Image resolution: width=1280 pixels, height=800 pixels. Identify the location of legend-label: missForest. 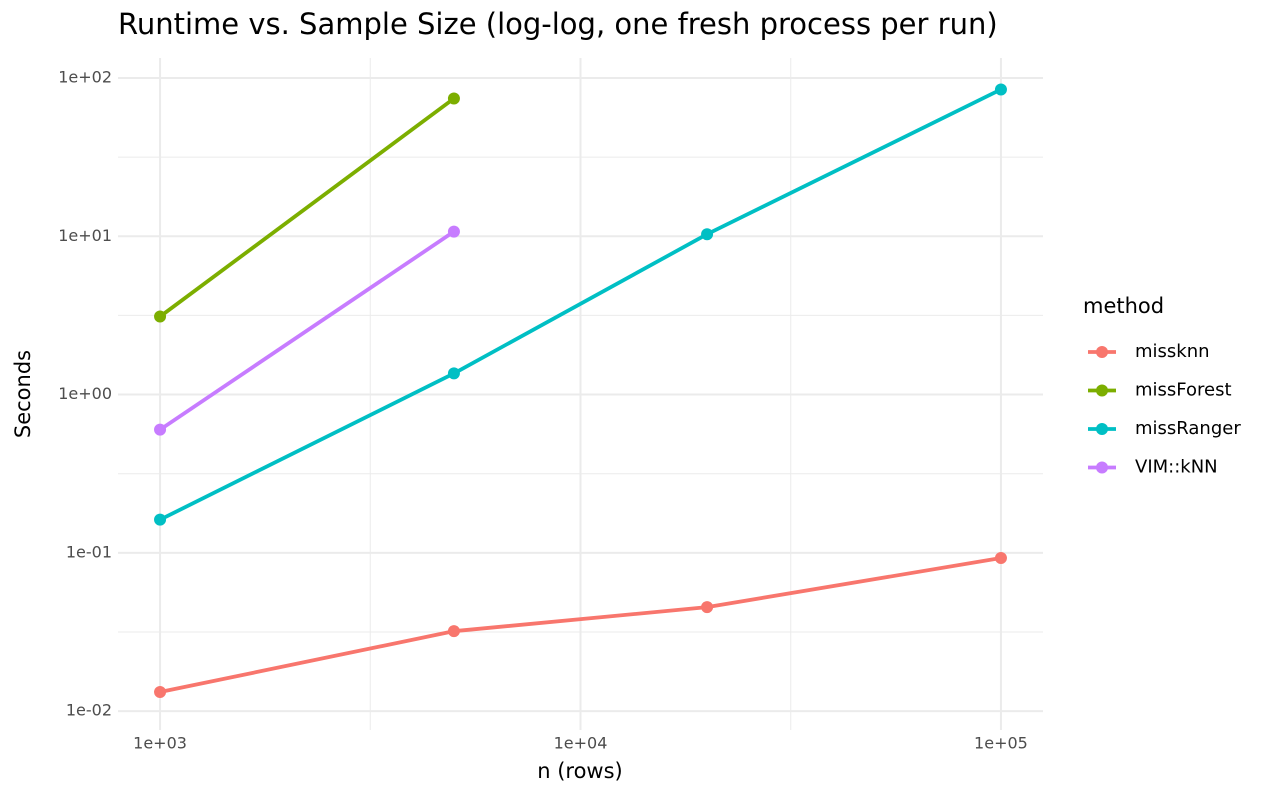
(1183, 390).